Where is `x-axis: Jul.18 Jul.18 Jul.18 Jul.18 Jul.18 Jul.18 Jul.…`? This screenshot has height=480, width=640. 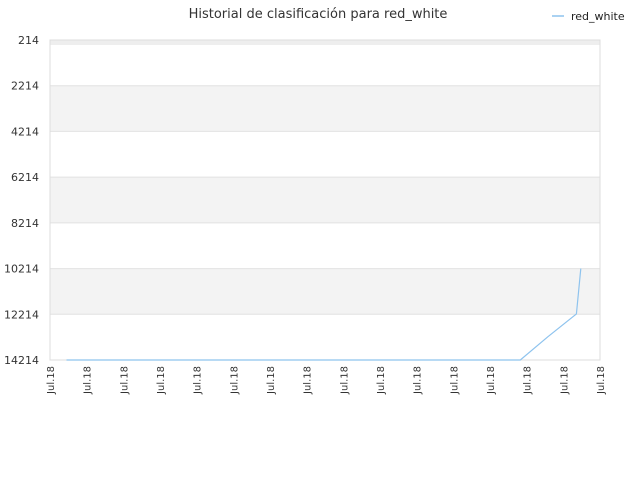 x-axis: Jul.18 Jul.18 Jul.18 Jul.18 Jul.18 Jul.18 Jul.… is located at coordinates (326, 380).